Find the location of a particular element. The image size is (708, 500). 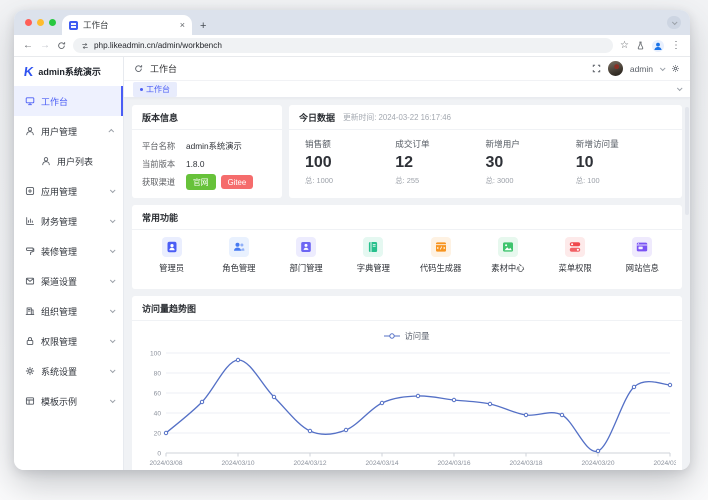

version-info-card: 版本信息 平台名称 admin系统演示 当前版本 1.8.0 获 is located at coordinates (207, 151).